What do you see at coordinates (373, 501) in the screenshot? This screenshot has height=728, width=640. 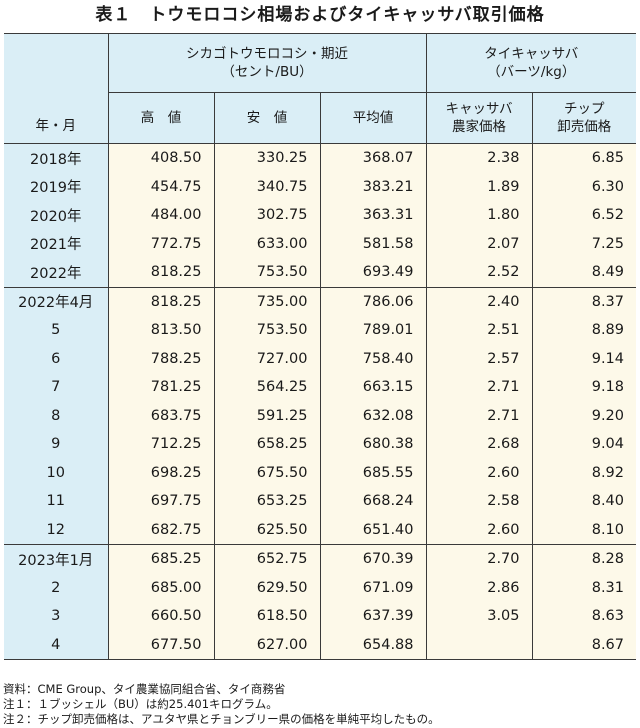 I see `cell-avg: 668.24` at bounding box center [373, 501].